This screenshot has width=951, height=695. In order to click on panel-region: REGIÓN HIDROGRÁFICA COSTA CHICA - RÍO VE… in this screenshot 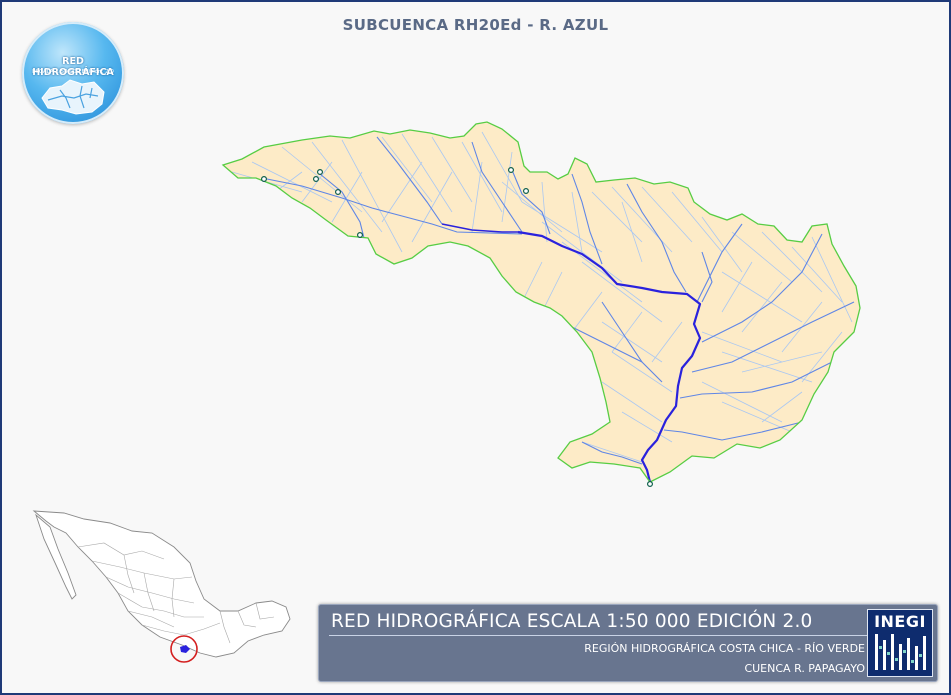, I will do `click(724, 648)`.